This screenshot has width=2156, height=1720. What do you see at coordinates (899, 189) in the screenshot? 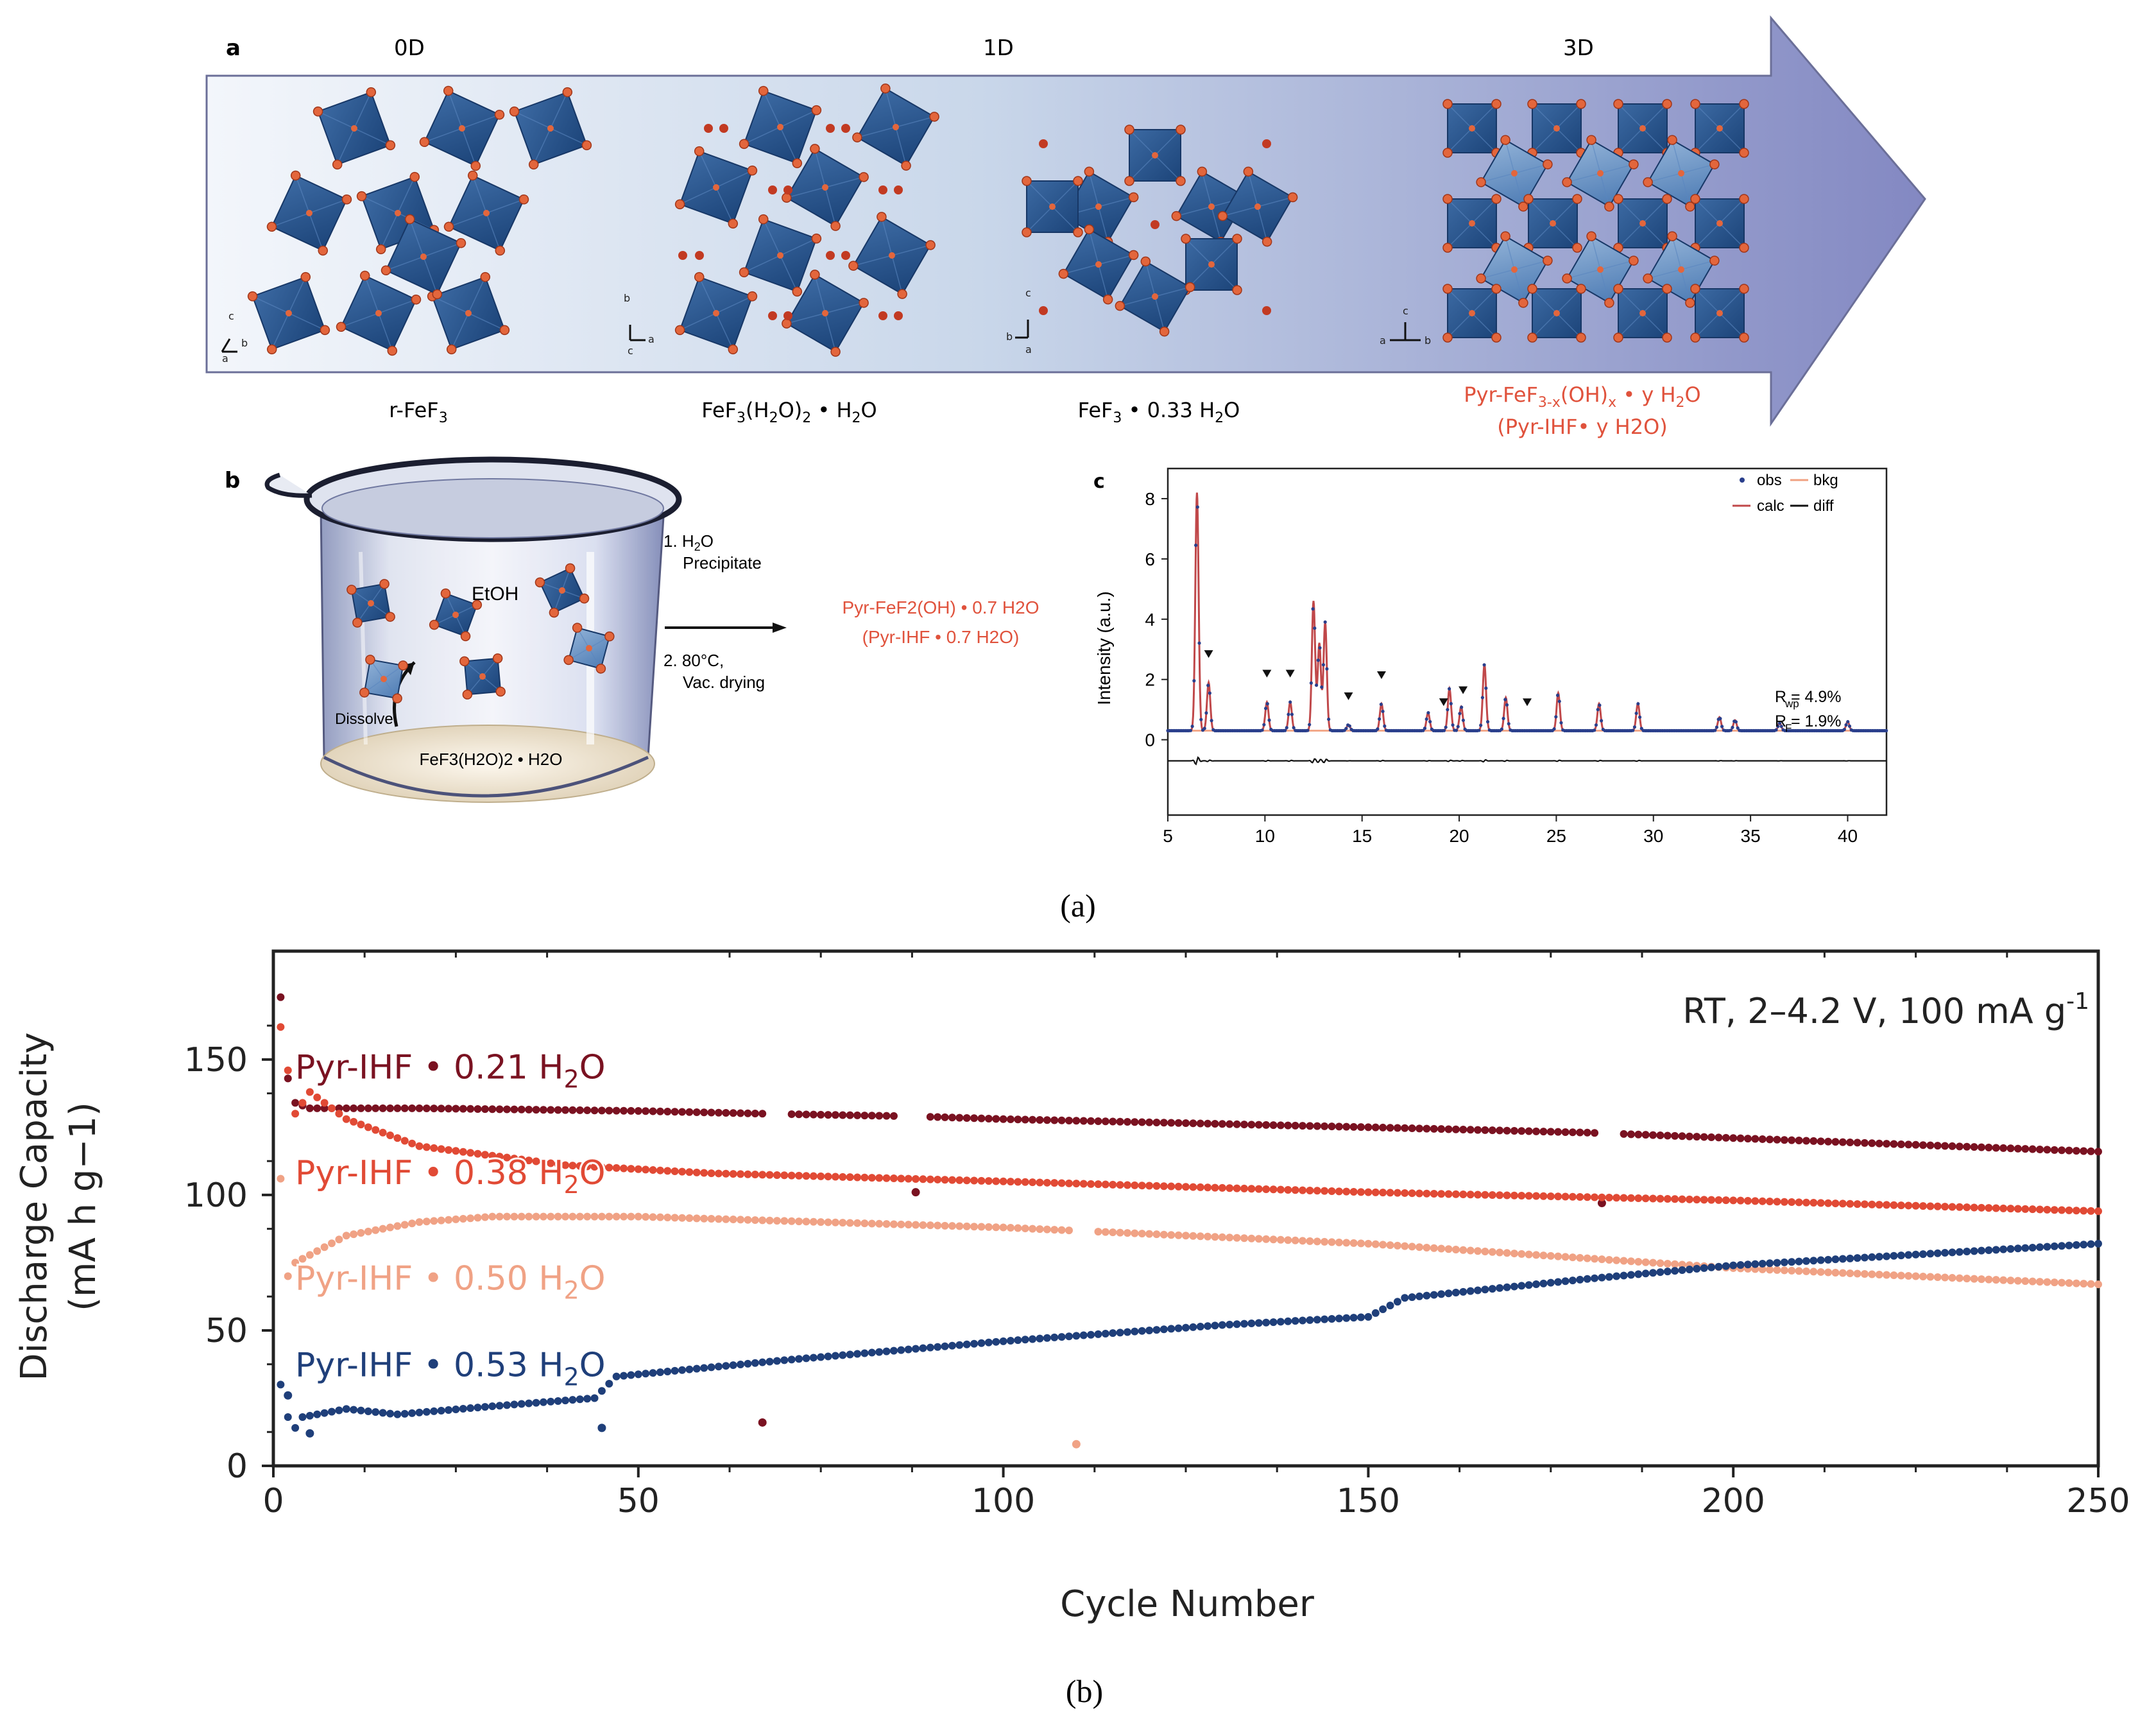
I see `water-oxygen-atom` at bounding box center [899, 189].